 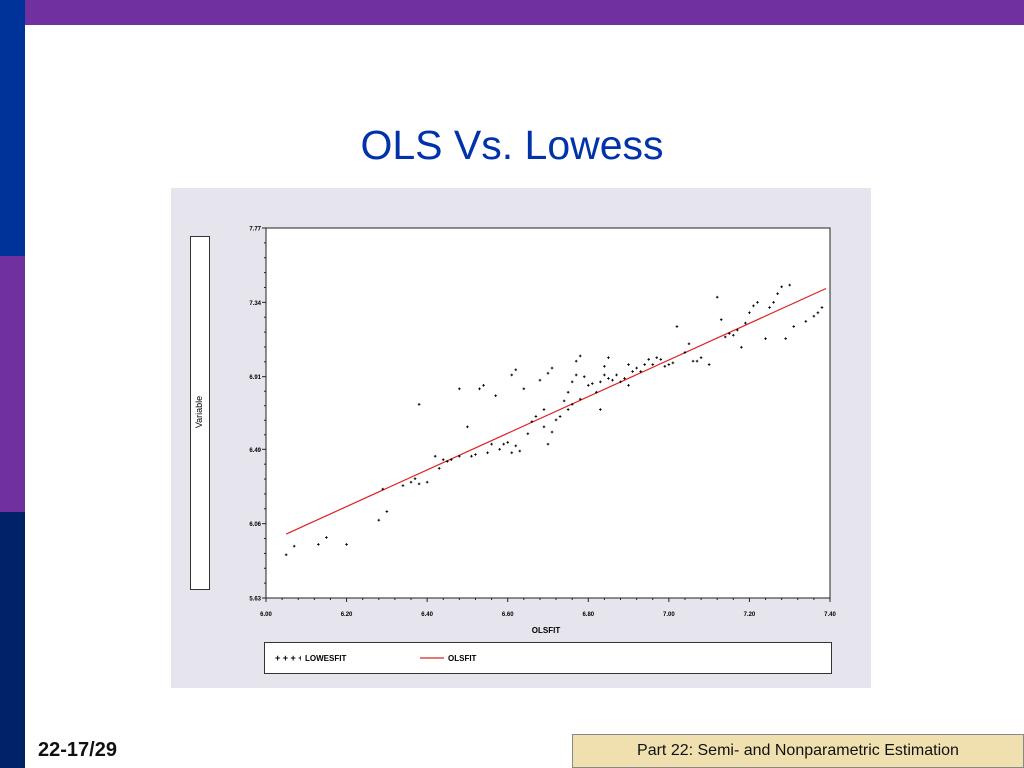 What do you see at coordinates (508, 615) in the screenshot?
I see `x-tick-label: 6.60` at bounding box center [508, 615].